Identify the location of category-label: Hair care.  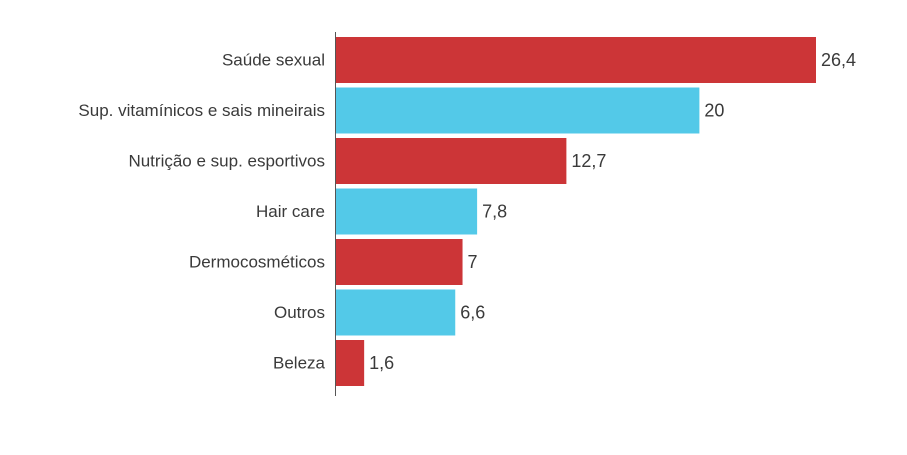
(290, 211).